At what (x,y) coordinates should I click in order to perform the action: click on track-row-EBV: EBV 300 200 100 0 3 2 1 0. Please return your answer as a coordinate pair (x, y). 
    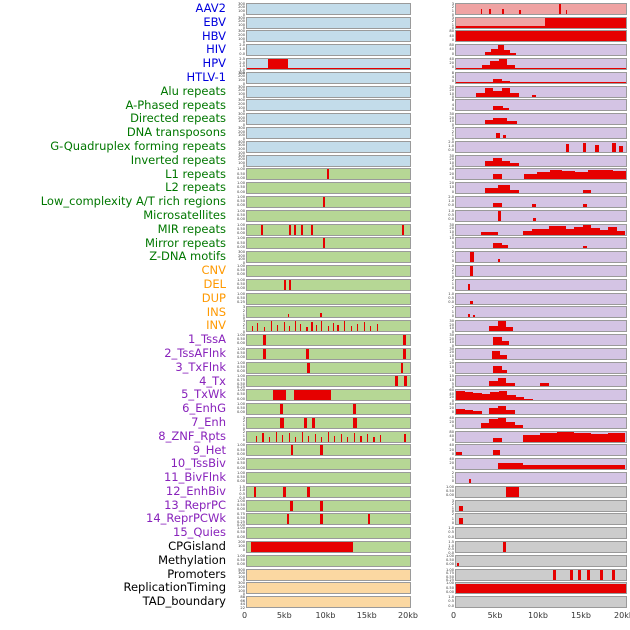
    Looking at the image, I should click on (315, 23).